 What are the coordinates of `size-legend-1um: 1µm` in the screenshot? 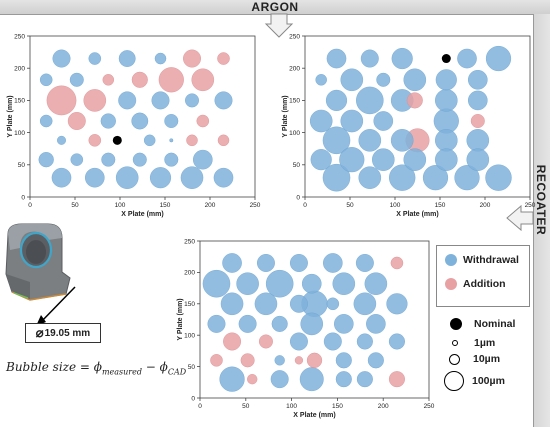 It's located at (473, 343).